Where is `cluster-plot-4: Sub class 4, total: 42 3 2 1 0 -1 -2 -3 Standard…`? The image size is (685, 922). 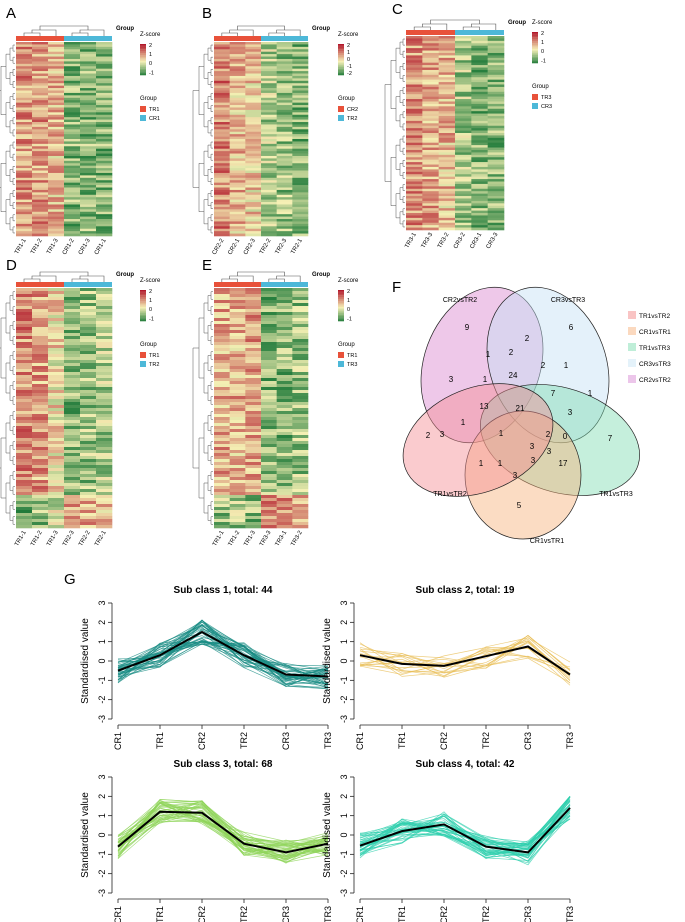
cluster-plot-4: Sub class 4, total: 42 3 2 1 0 -1 -2 -3 Standard… is located at coordinates (448, 840).